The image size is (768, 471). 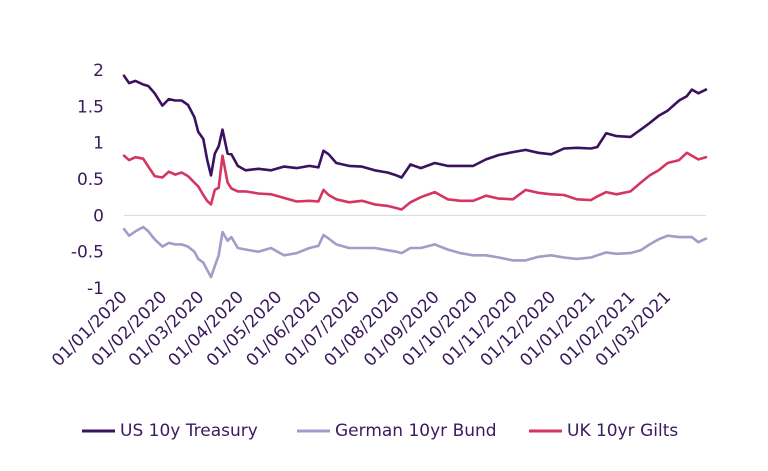 What do you see at coordinates (98, 144) in the screenshot?
I see `y-tick-label: 1` at bounding box center [98, 144].